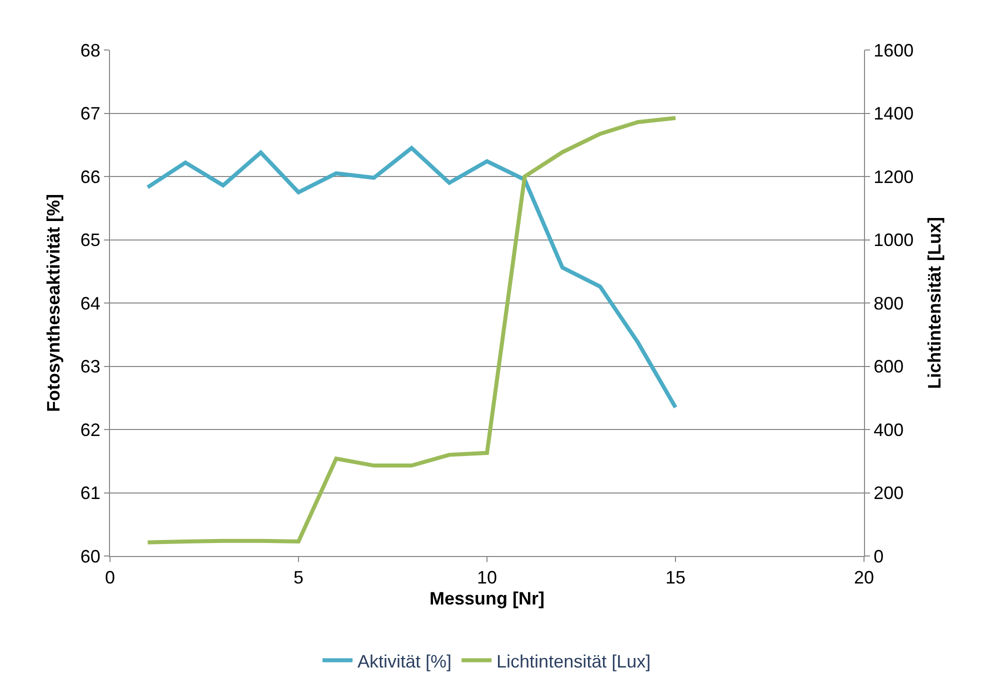  Describe the element at coordinates (90, 556) in the screenshot. I see `y-tick-label: 60` at that location.